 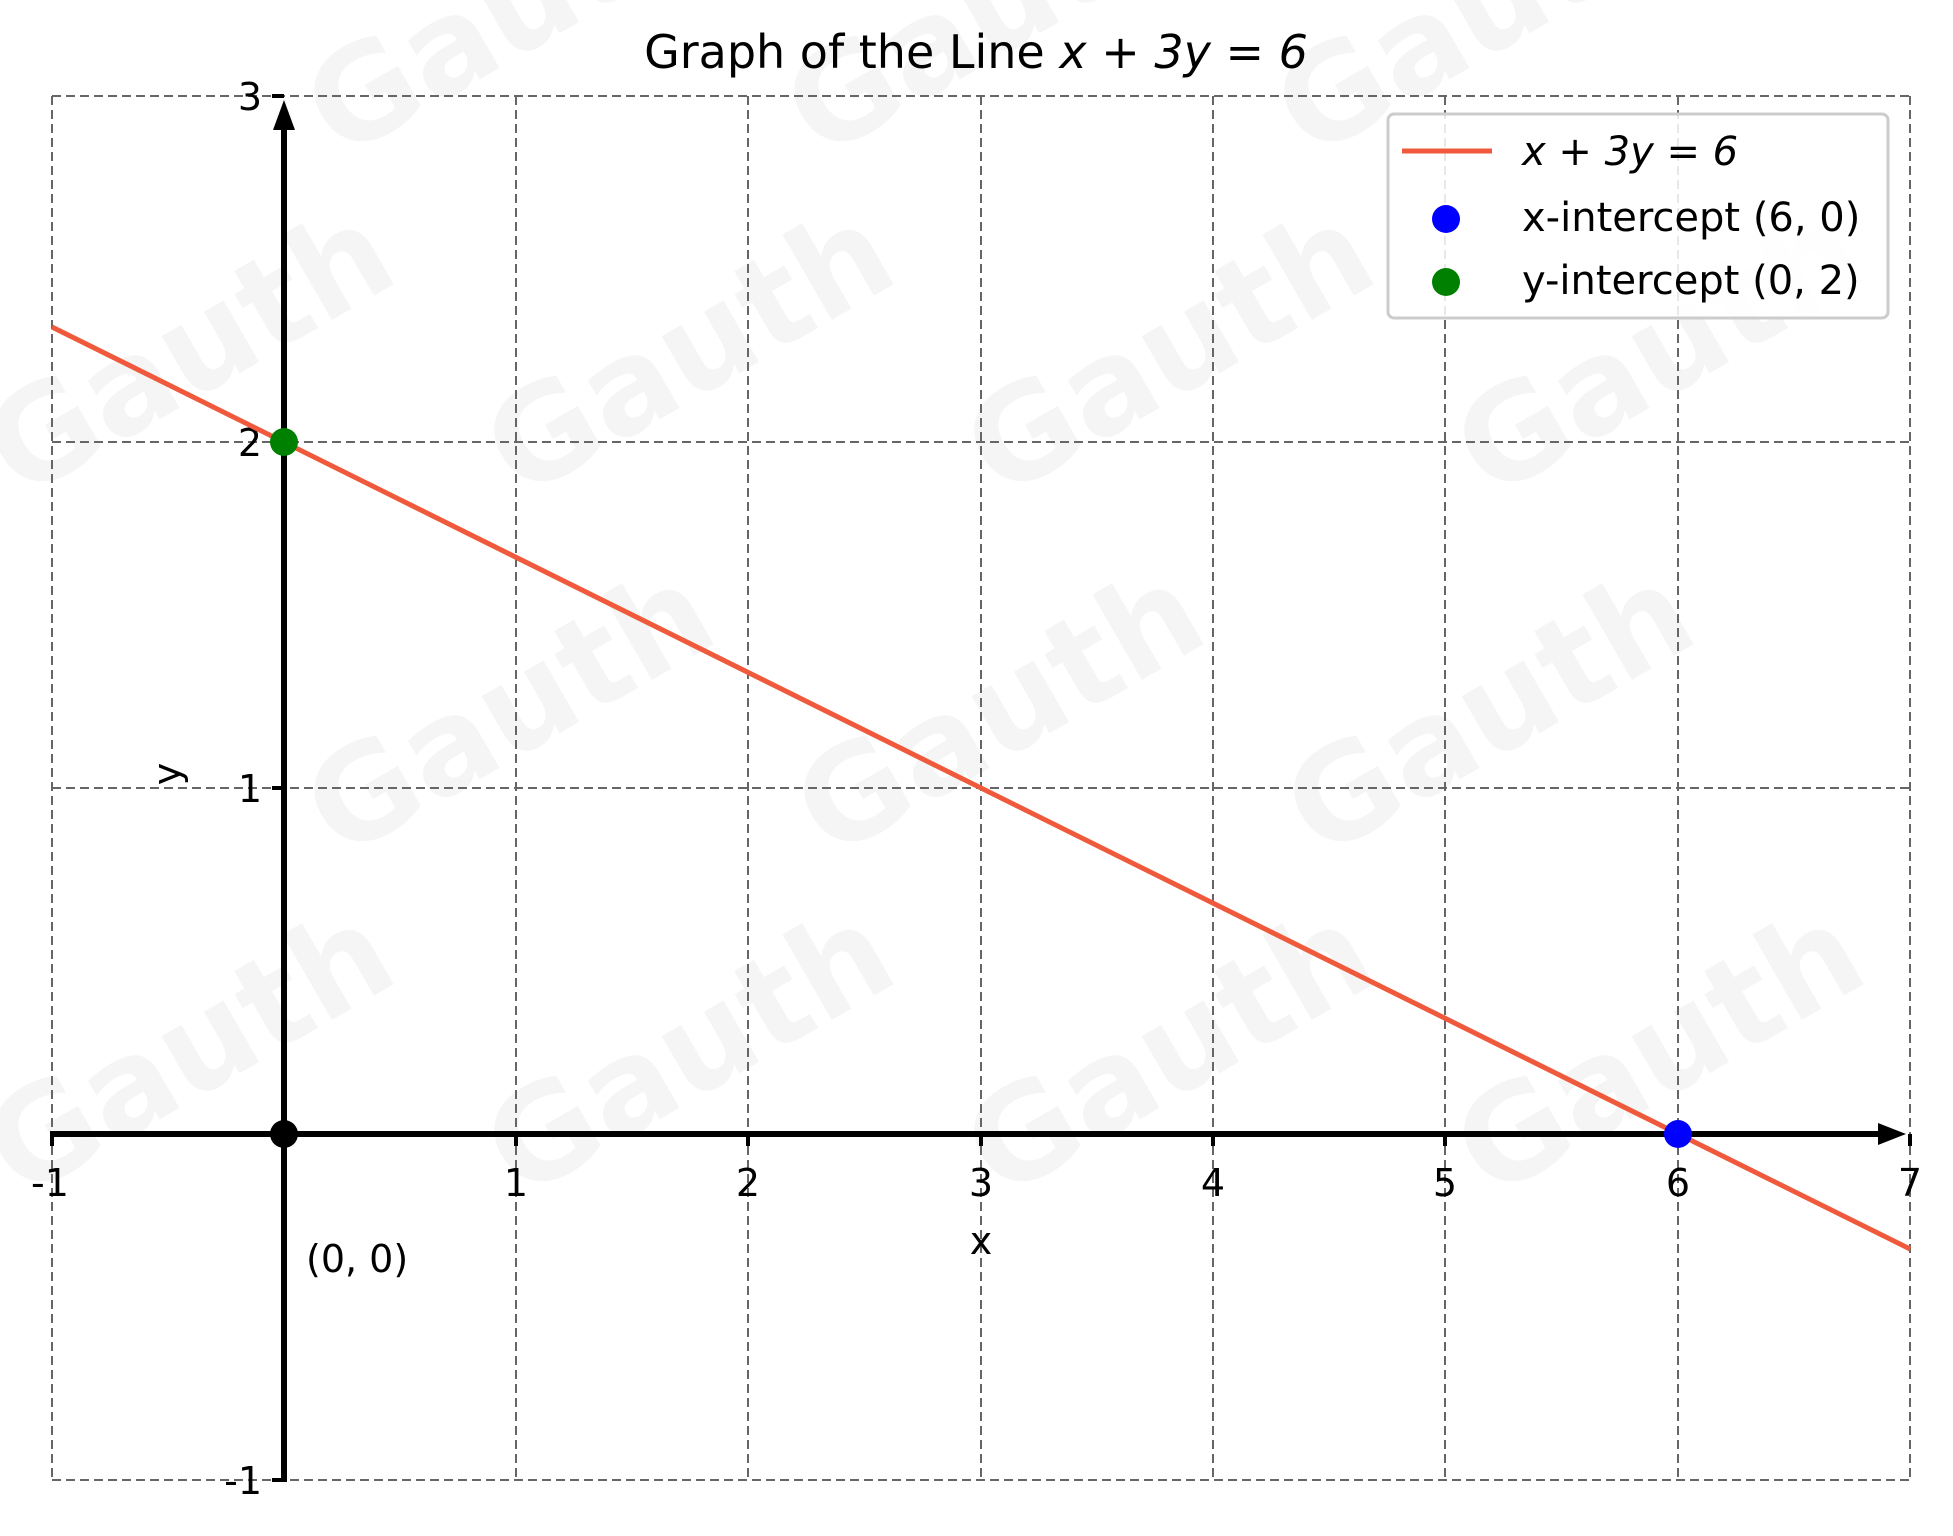 What do you see at coordinates (167, 774) in the screenshot?
I see `y-axis-label: y` at bounding box center [167, 774].